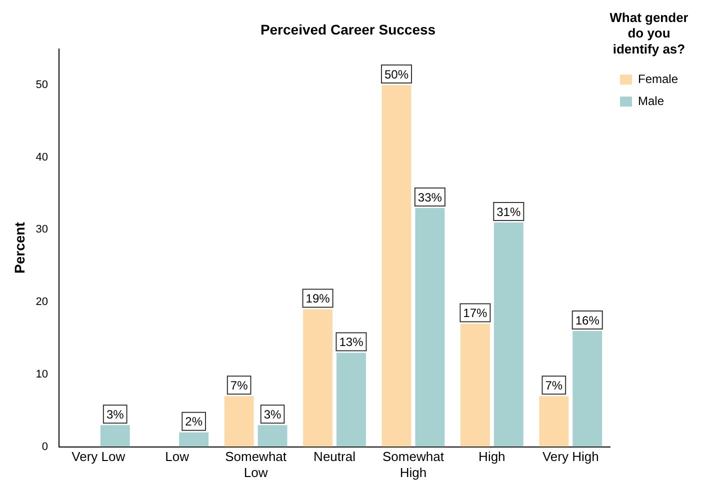 This screenshot has width=707, height=492. I want to click on y-tick-label: 30, so click(42, 230).